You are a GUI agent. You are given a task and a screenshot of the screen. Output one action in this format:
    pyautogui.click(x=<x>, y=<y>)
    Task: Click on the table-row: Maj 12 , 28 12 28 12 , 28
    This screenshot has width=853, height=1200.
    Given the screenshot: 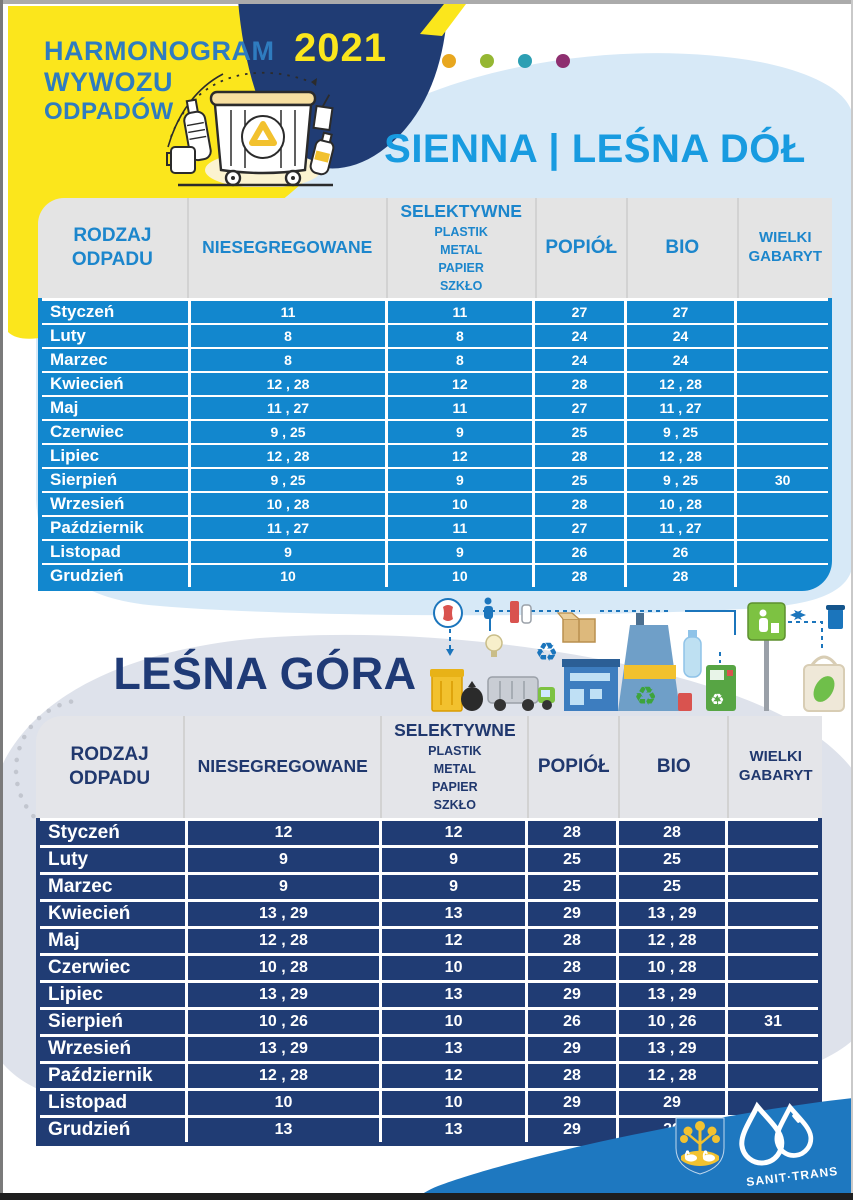 What is the action you would take?
    pyautogui.click(x=429, y=941)
    